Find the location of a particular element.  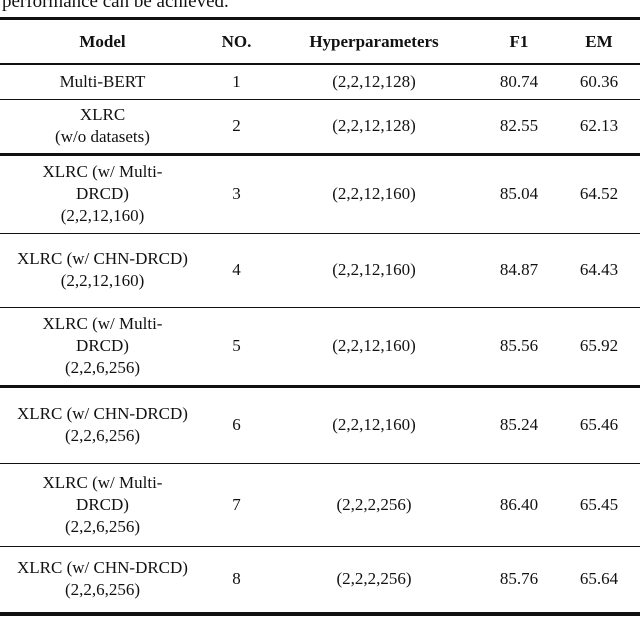

table-cell: 85.76 is located at coordinates (519, 579).